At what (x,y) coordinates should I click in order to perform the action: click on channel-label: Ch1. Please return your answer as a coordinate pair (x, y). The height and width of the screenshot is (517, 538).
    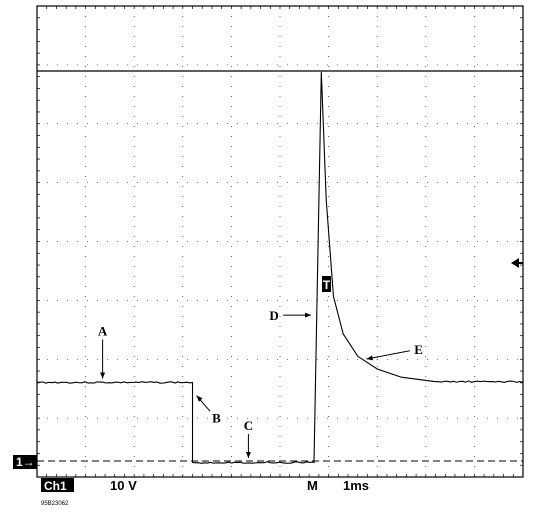
    Looking at the image, I should click on (55, 486).